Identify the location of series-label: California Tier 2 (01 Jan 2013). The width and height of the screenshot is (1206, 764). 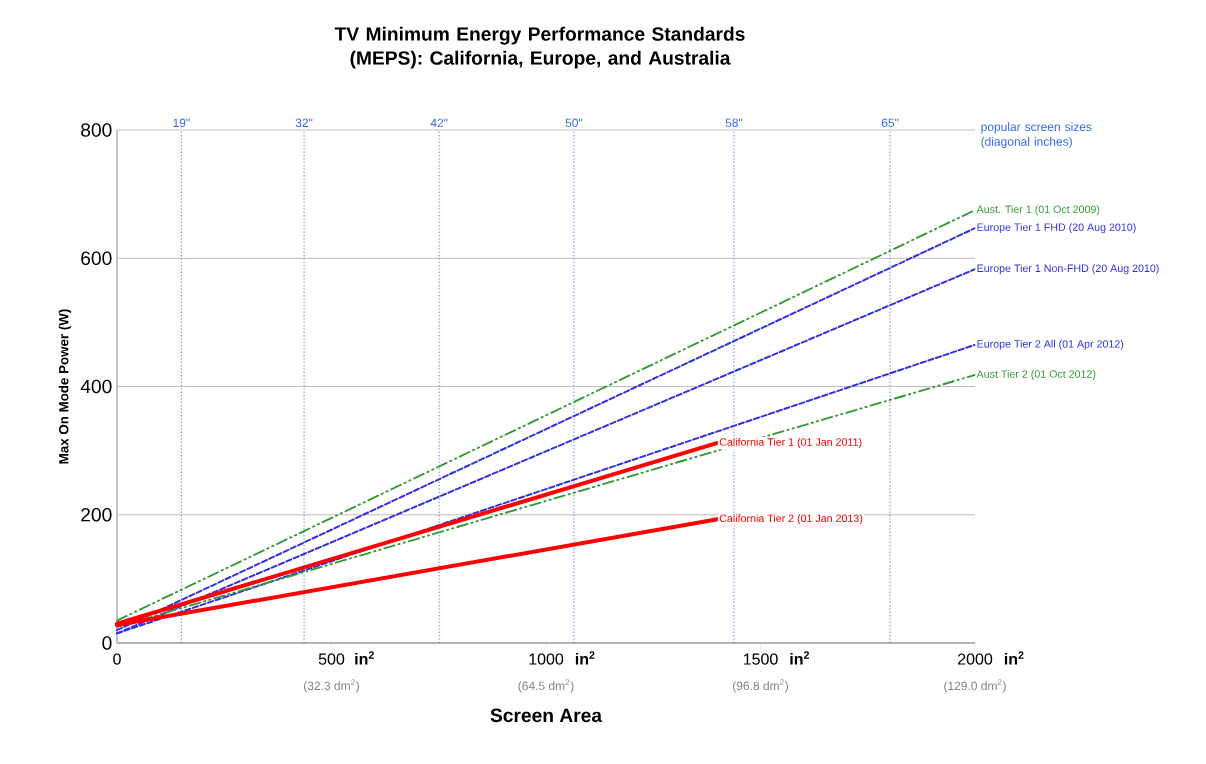
(791, 519).